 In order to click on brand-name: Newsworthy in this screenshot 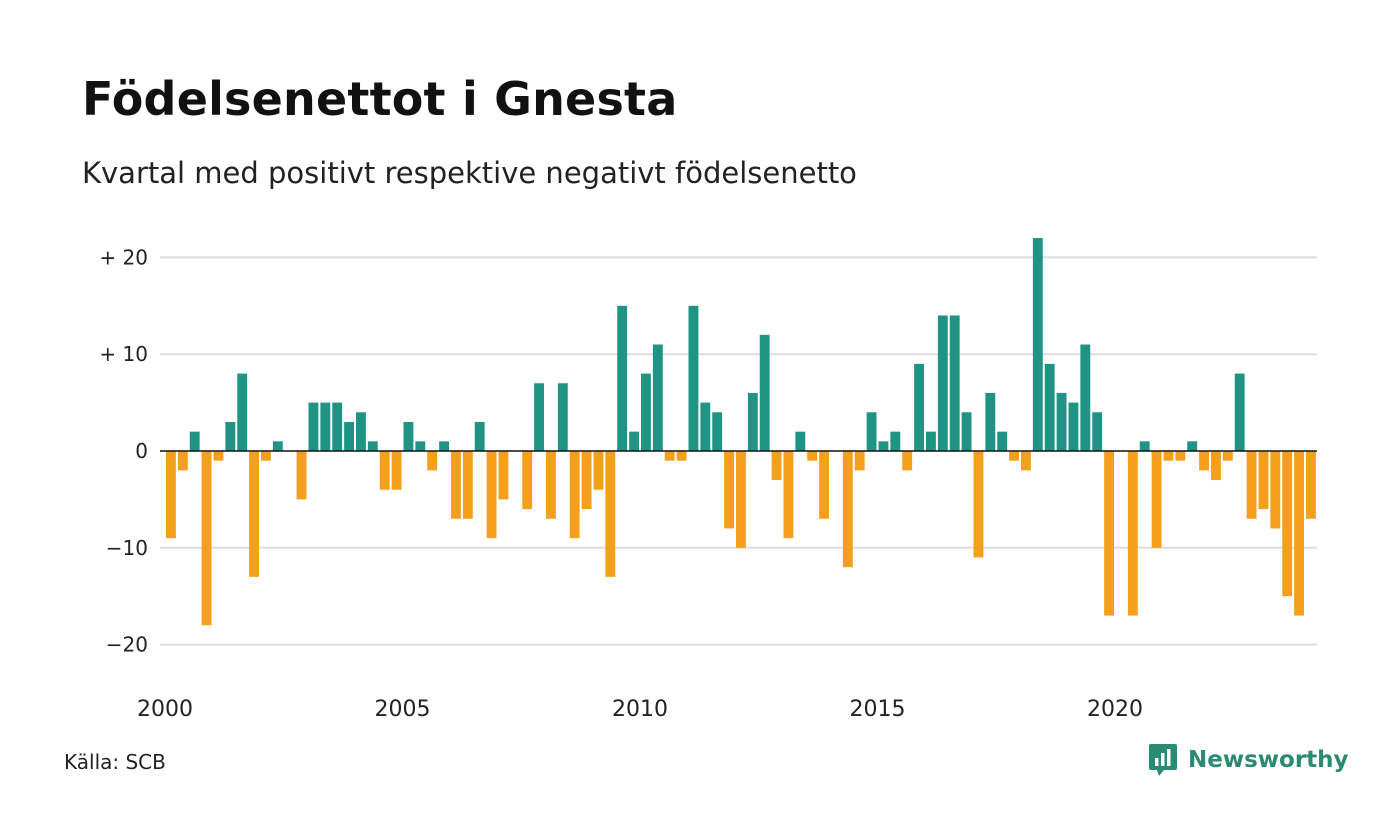, I will do `click(1268, 760)`.